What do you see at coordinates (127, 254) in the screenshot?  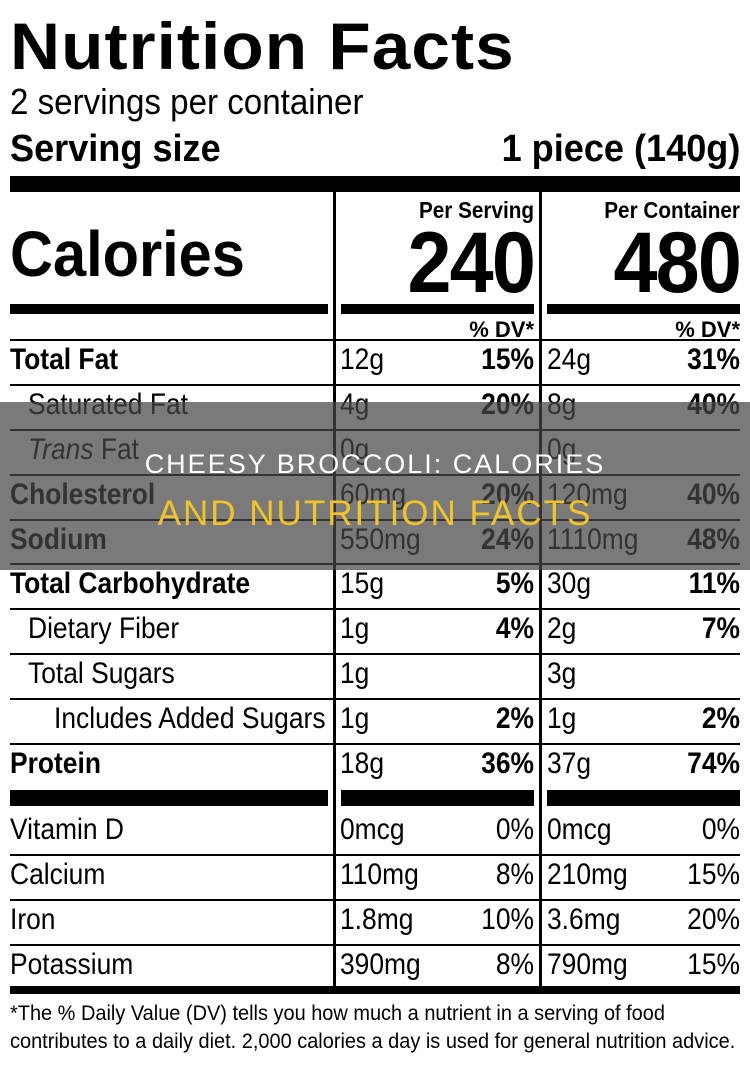 I see `calories-label: Calories` at bounding box center [127, 254].